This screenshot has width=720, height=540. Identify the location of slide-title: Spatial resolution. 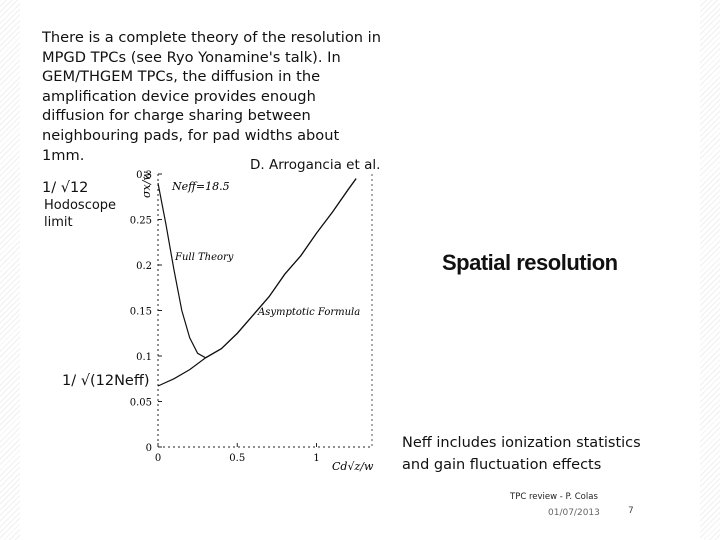
(530, 262).